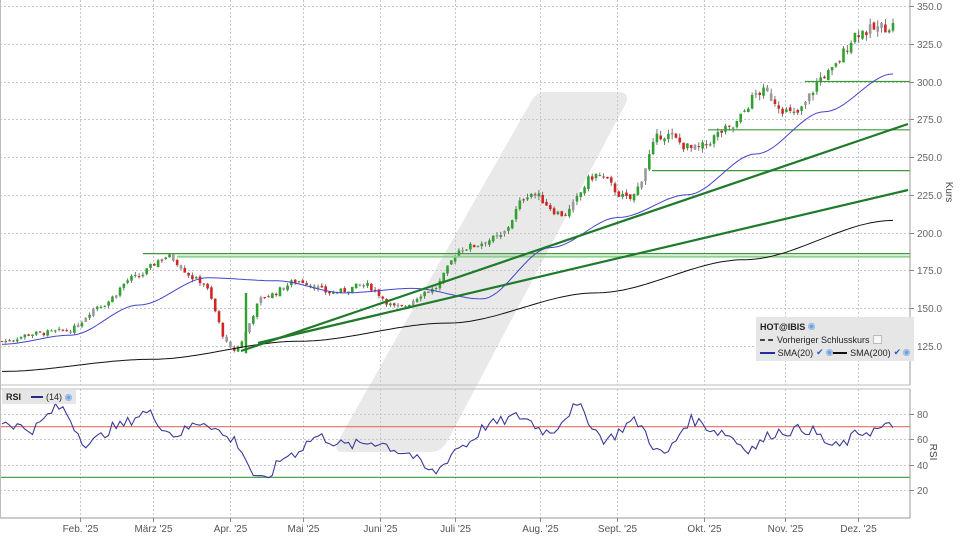 The image size is (960, 545). I want to click on month-label: Okt. '25, so click(704, 529).